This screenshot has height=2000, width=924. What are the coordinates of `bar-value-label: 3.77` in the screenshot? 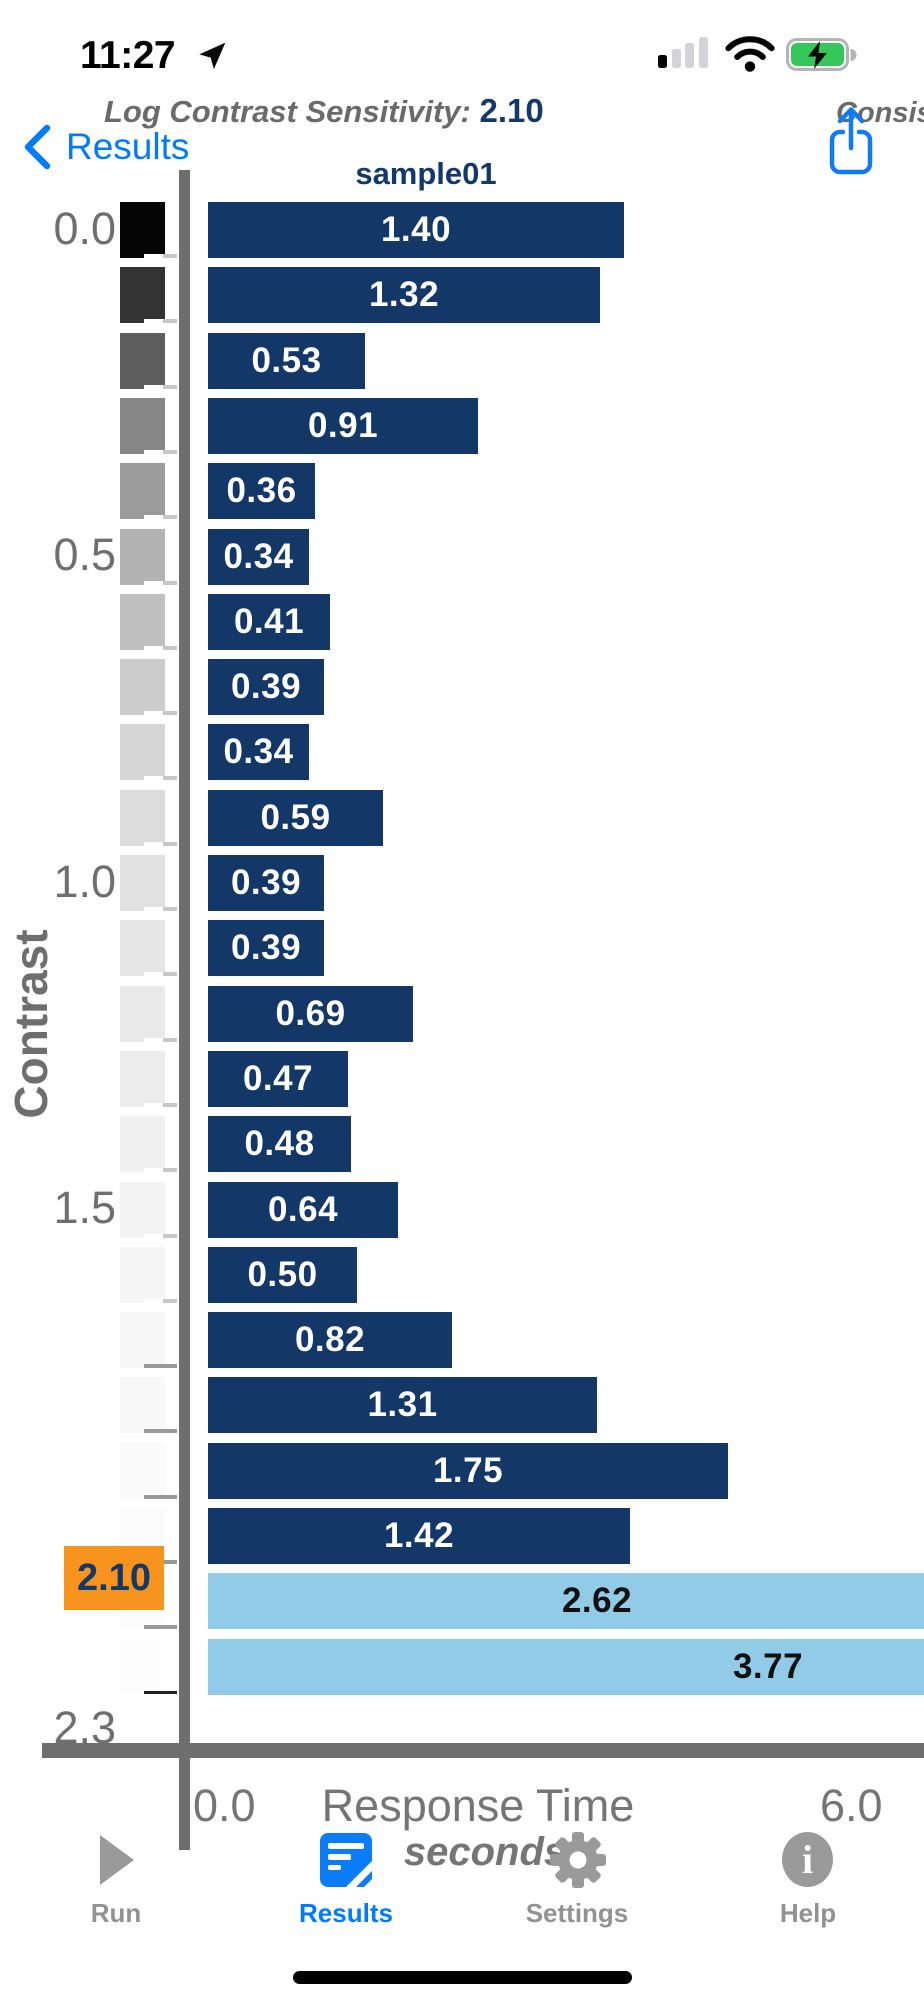 It's located at (768, 1666).